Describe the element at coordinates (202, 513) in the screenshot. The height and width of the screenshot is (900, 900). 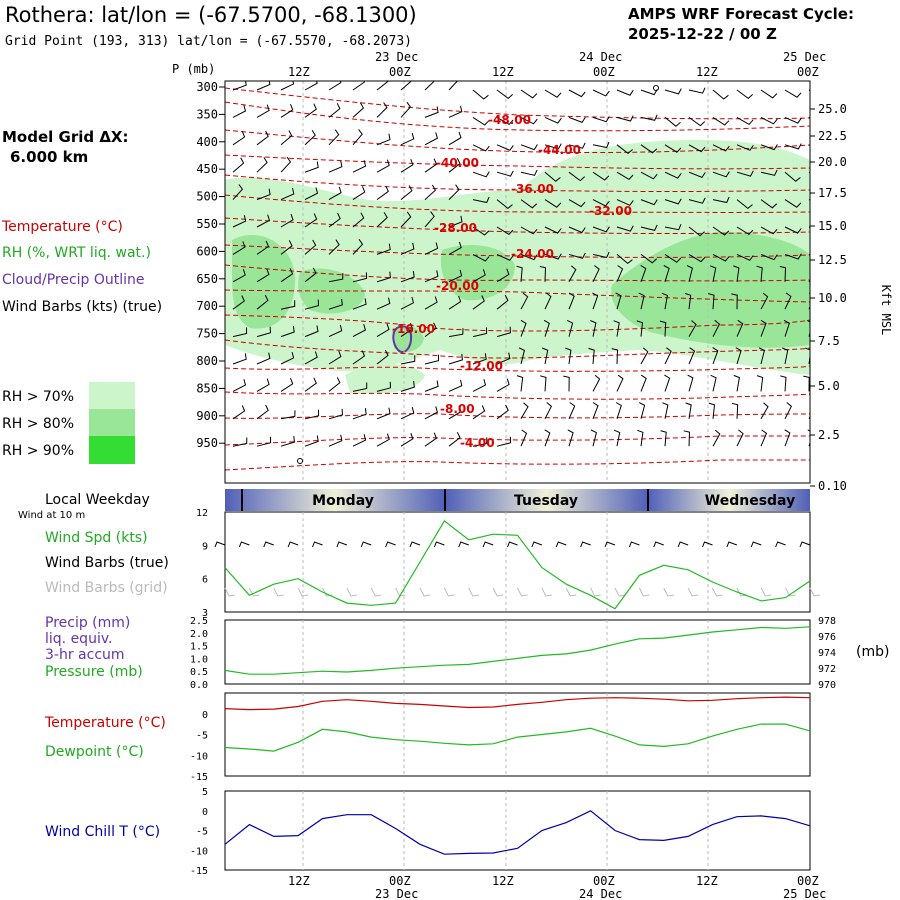
I see `y-tick-label: 12` at that location.